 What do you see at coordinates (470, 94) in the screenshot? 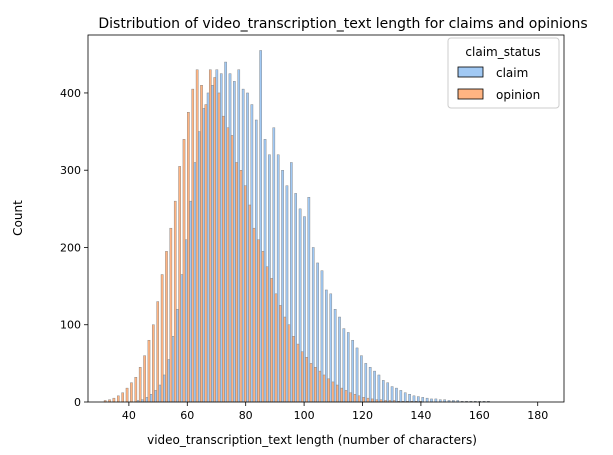
I see `legend-swatch-opinion` at bounding box center [470, 94].